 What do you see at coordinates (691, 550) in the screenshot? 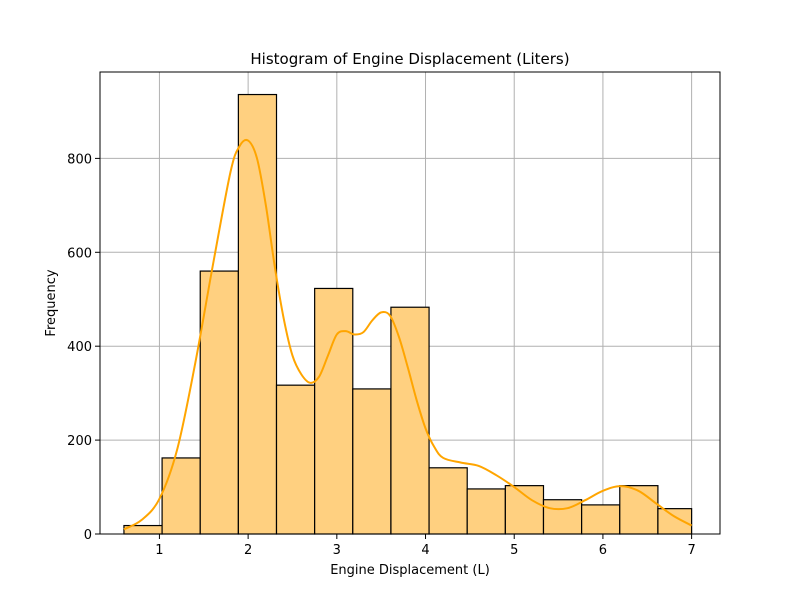
I see `x-tick-label: 7` at bounding box center [691, 550].